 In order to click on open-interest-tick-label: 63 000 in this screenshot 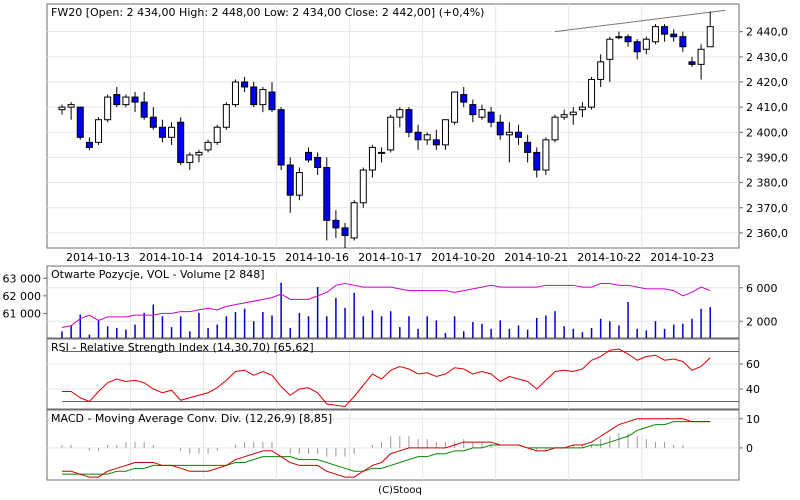, I will do `click(22, 278)`.